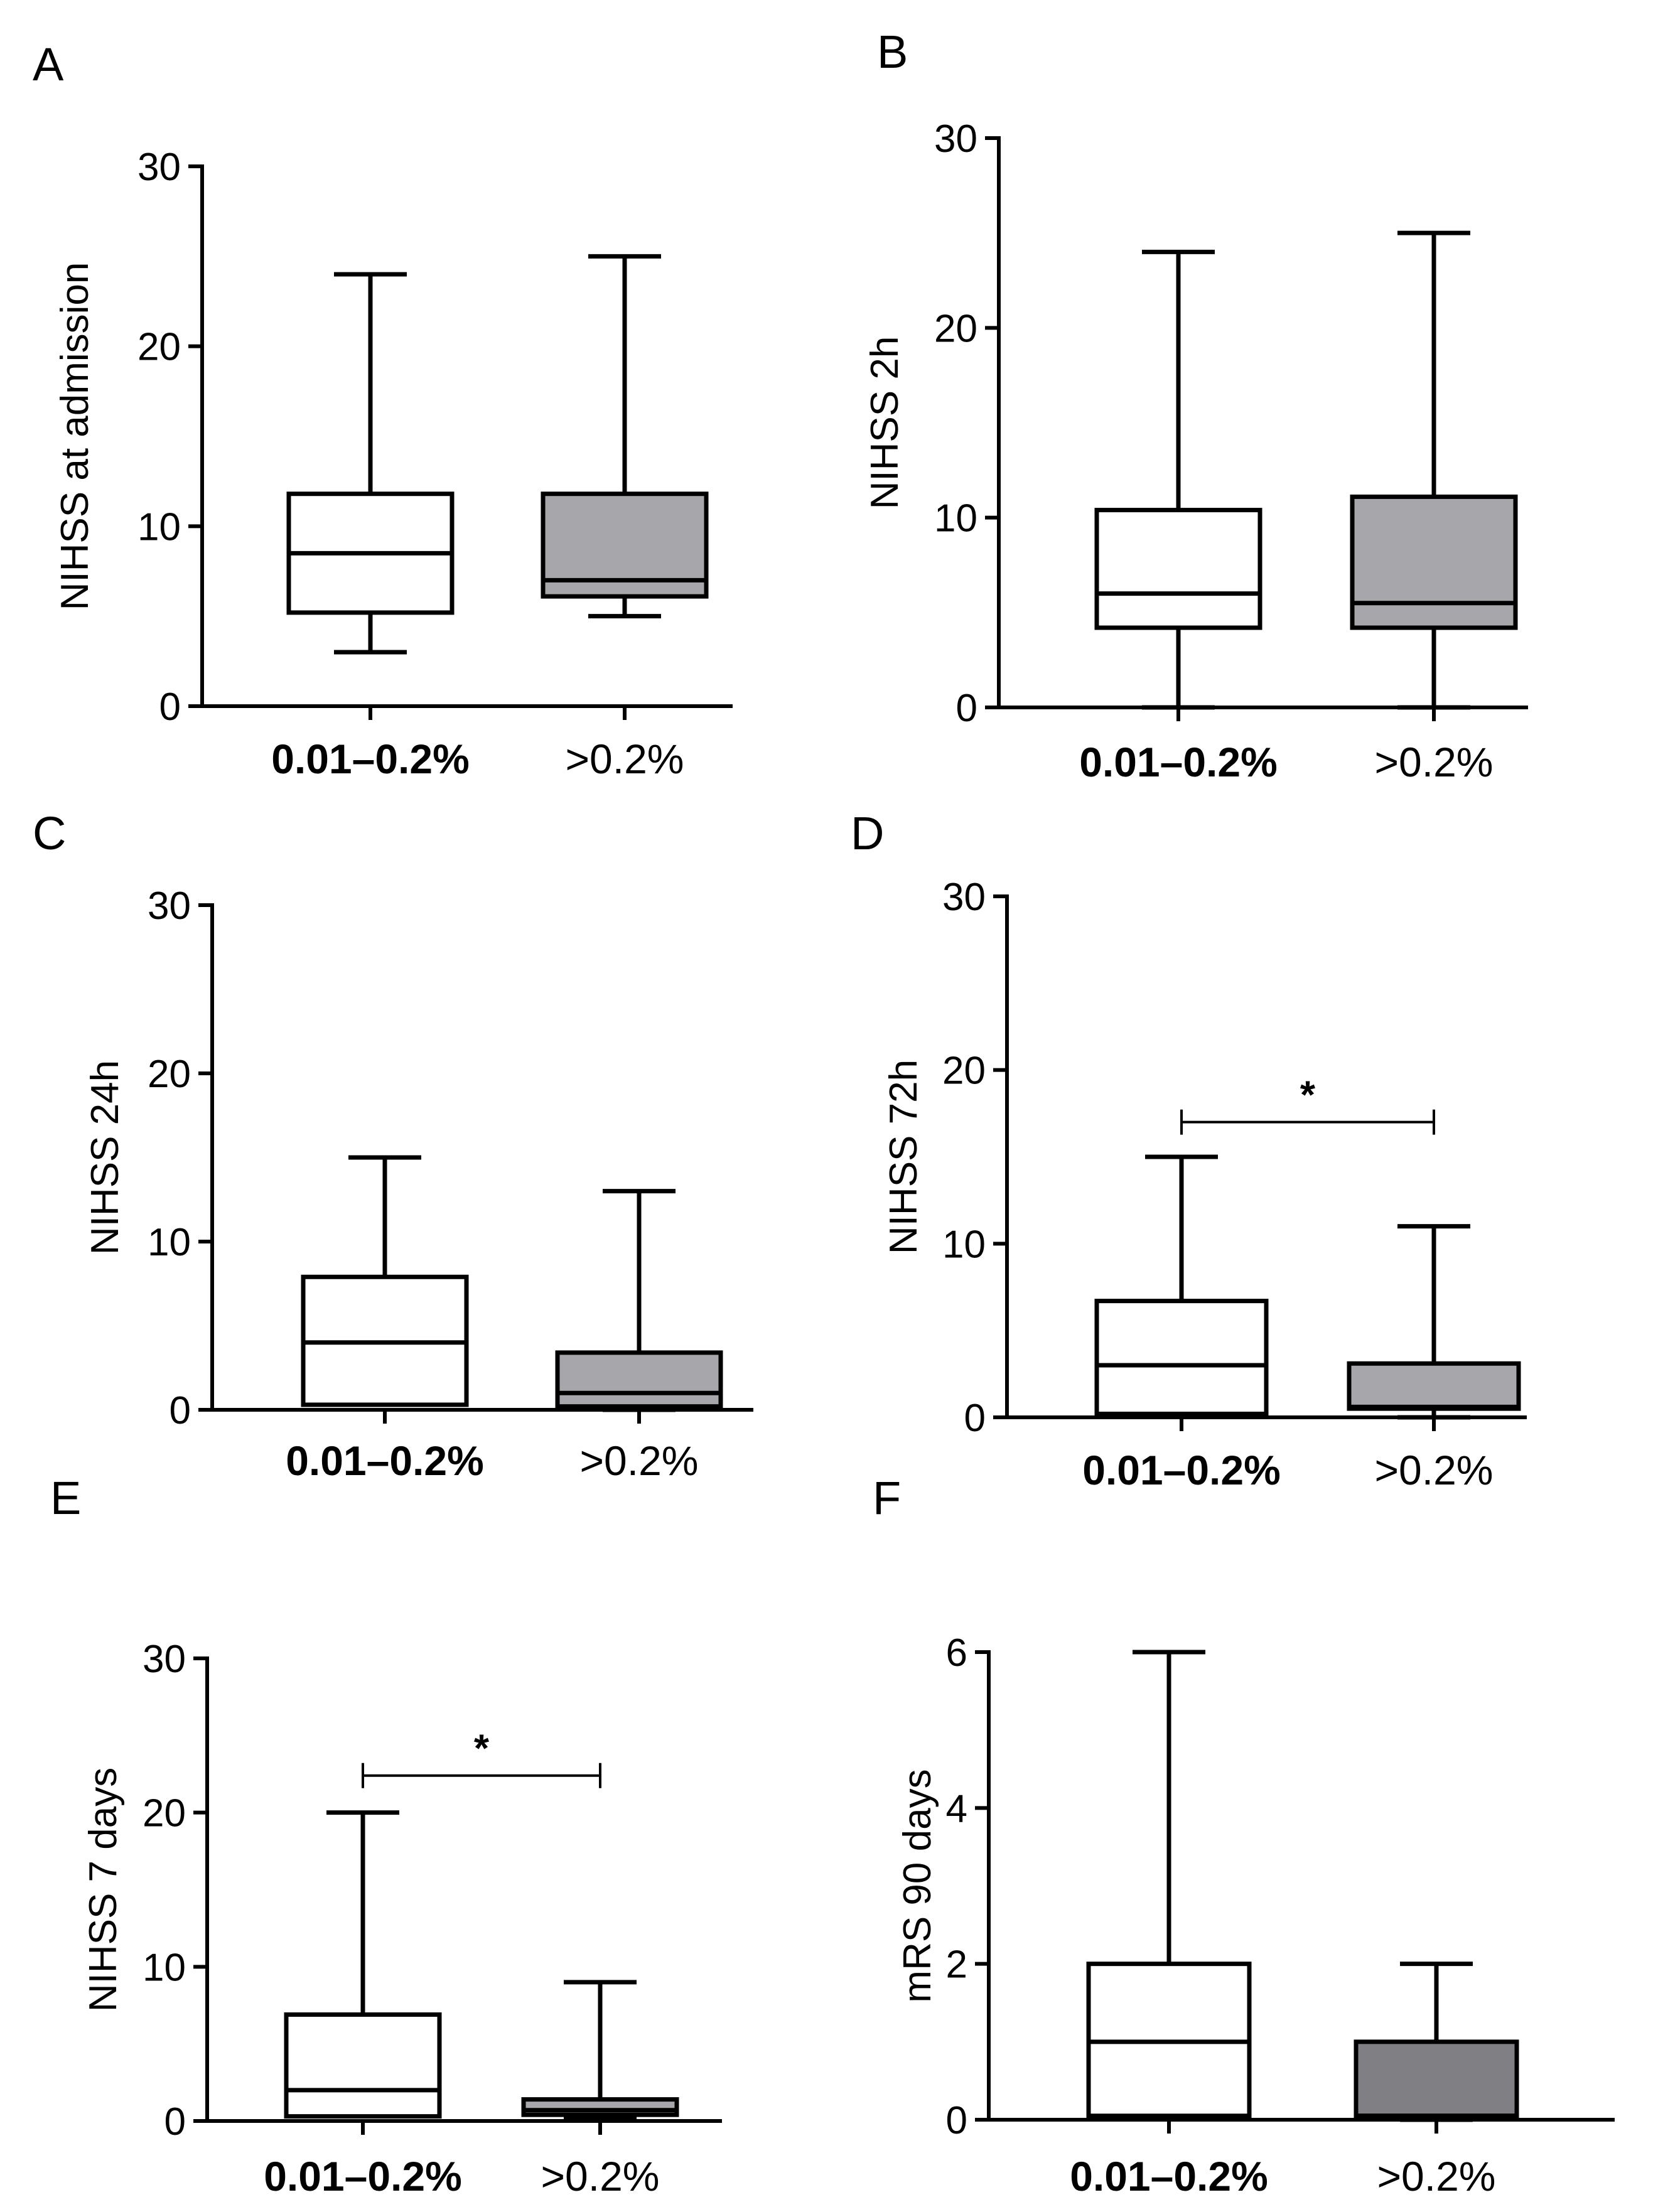  What do you see at coordinates (103, 1890) in the screenshot?
I see `y-axis-label: NIHSS 7 days` at bounding box center [103, 1890].